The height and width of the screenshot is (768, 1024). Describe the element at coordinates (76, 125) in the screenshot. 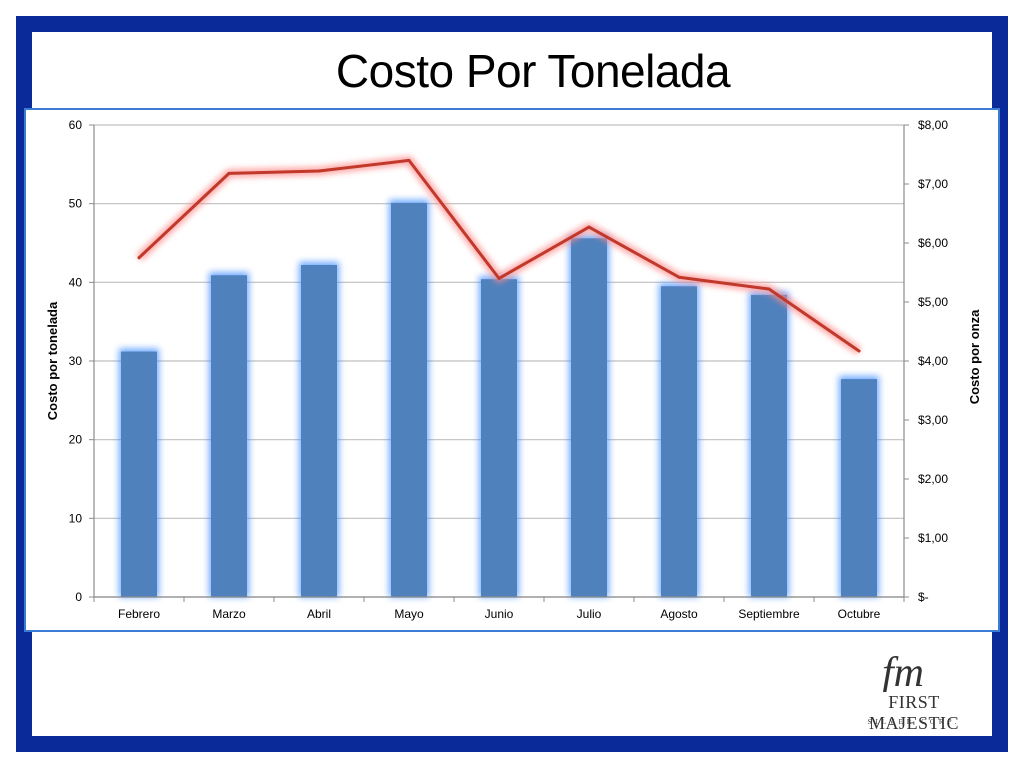

I see `y-tick-label: 60` at that location.